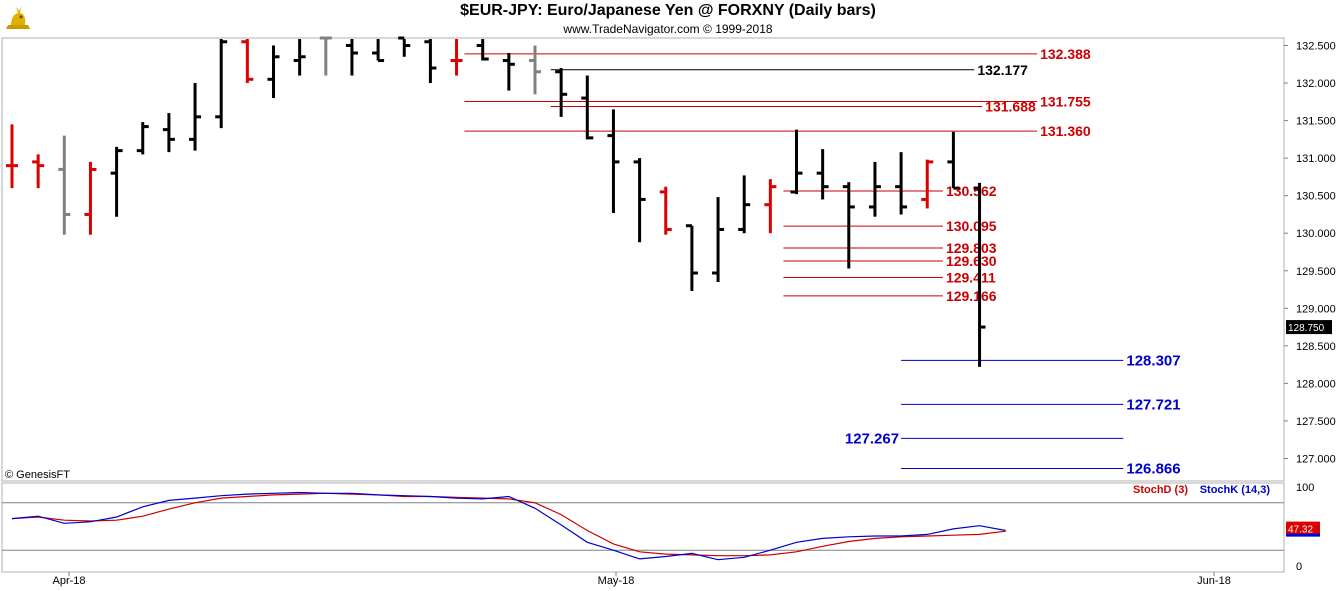 The width and height of the screenshot is (1336, 591). I want to click on price-tick-label: 132.000, so click(1316, 84).